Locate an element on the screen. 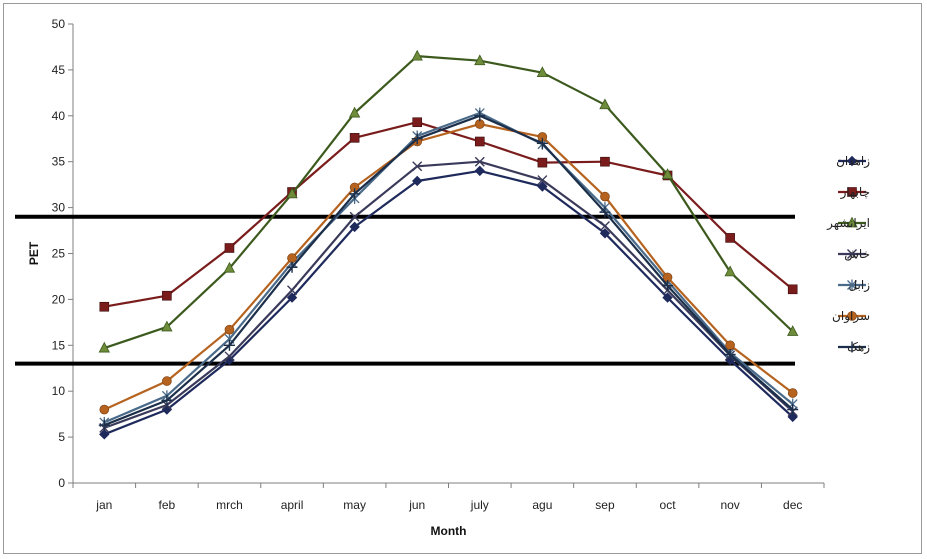 This screenshot has width=927, height=559. y-axis-title: PET is located at coordinates (34, 253).